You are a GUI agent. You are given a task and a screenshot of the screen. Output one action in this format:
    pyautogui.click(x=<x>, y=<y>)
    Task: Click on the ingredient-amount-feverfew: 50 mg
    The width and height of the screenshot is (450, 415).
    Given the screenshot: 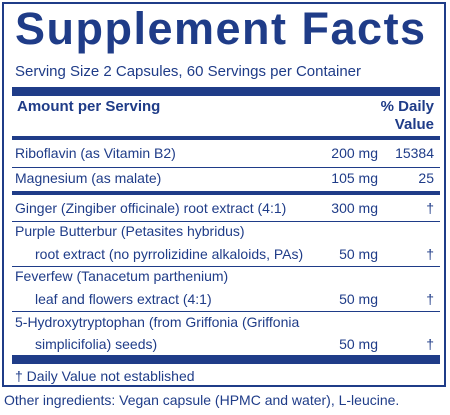 What is the action you would take?
    pyautogui.click(x=358, y=299)
    